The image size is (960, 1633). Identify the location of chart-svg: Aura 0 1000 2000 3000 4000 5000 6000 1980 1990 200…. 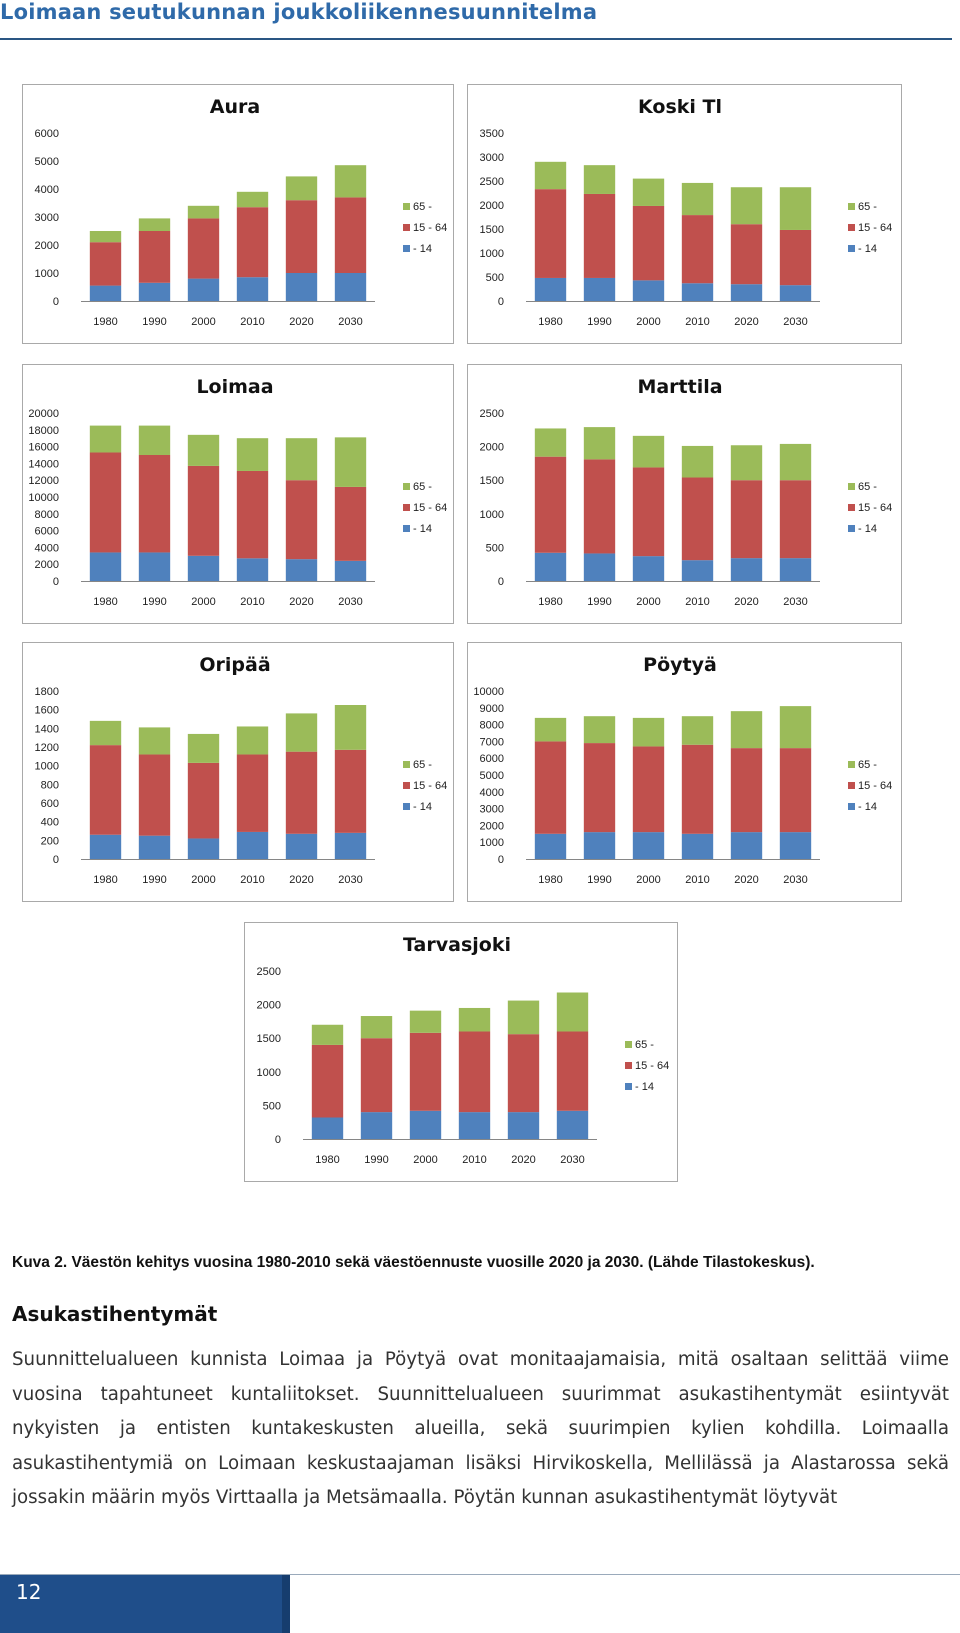
(241, 212).